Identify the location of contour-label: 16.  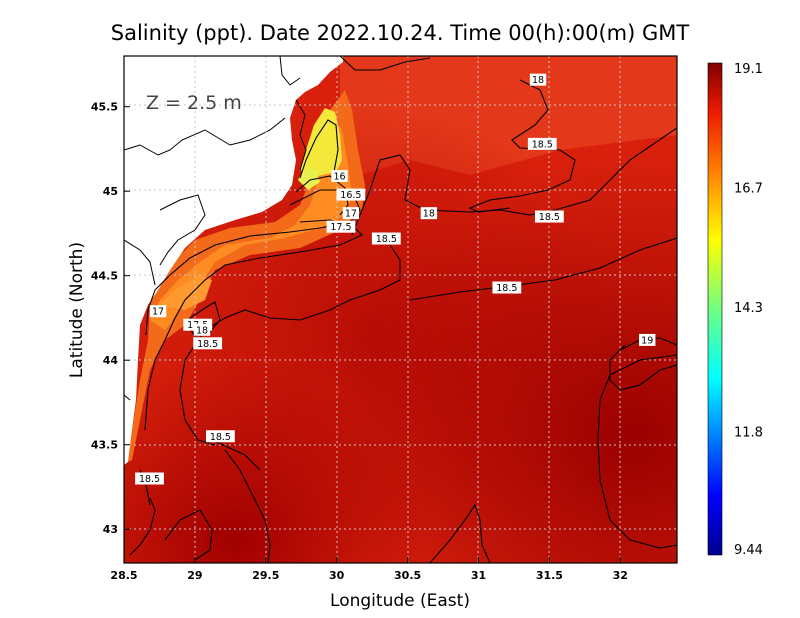
(339, 175).